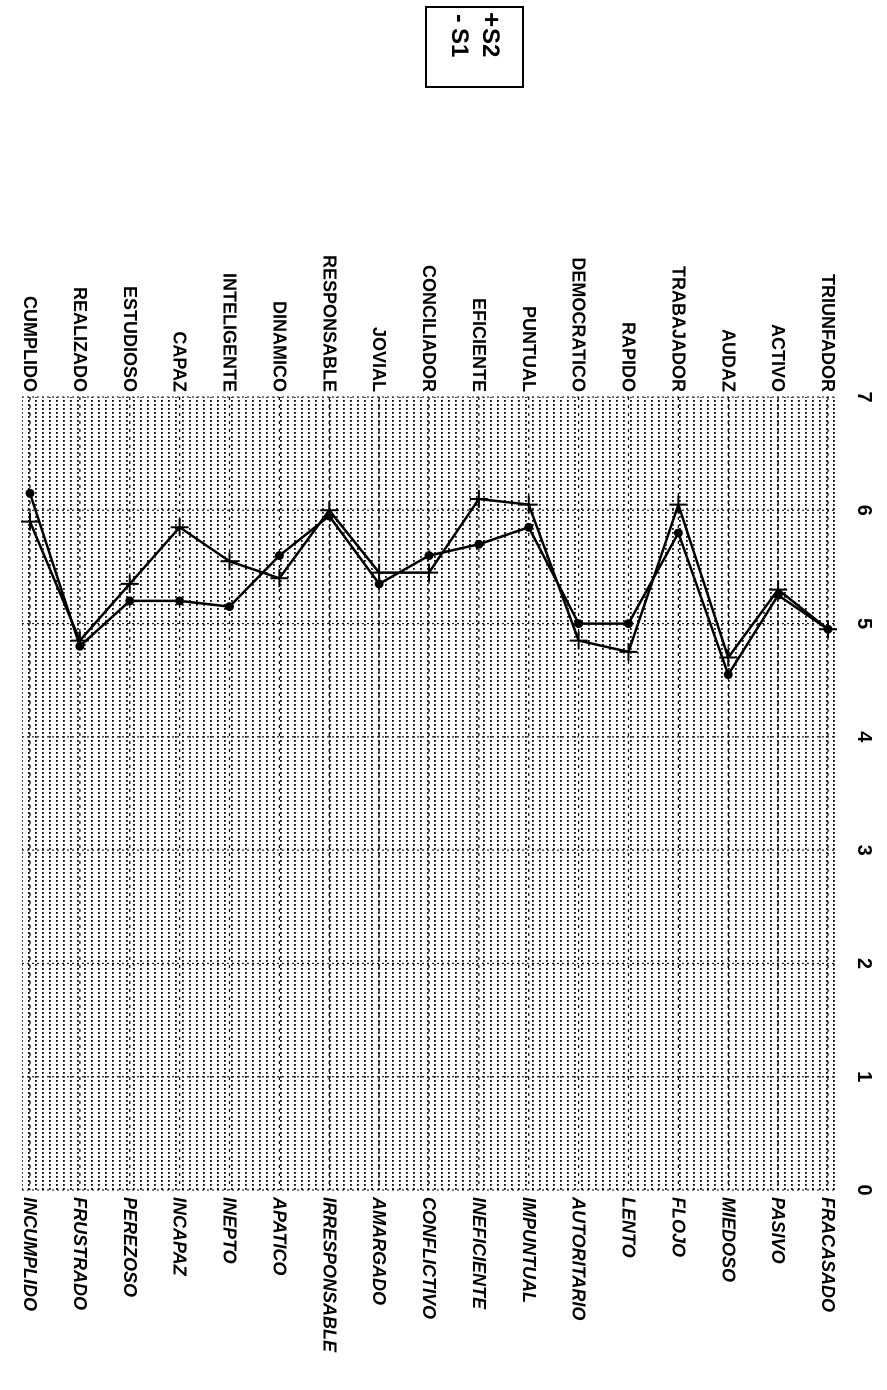  What do you see at coordinates (80, 339) in the screenshot?
I see `right-pole-label: REALIZADO` at bounding box center [80, 339].